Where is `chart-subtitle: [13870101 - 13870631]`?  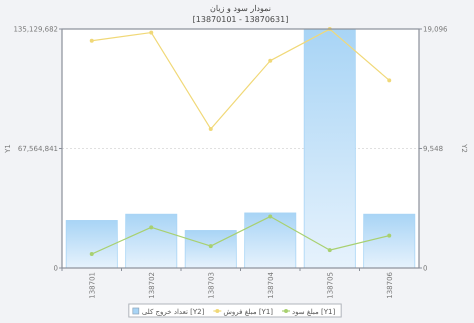 chart-subtitle: [13870101 - 13870631] is located at coordinates (240, 19).